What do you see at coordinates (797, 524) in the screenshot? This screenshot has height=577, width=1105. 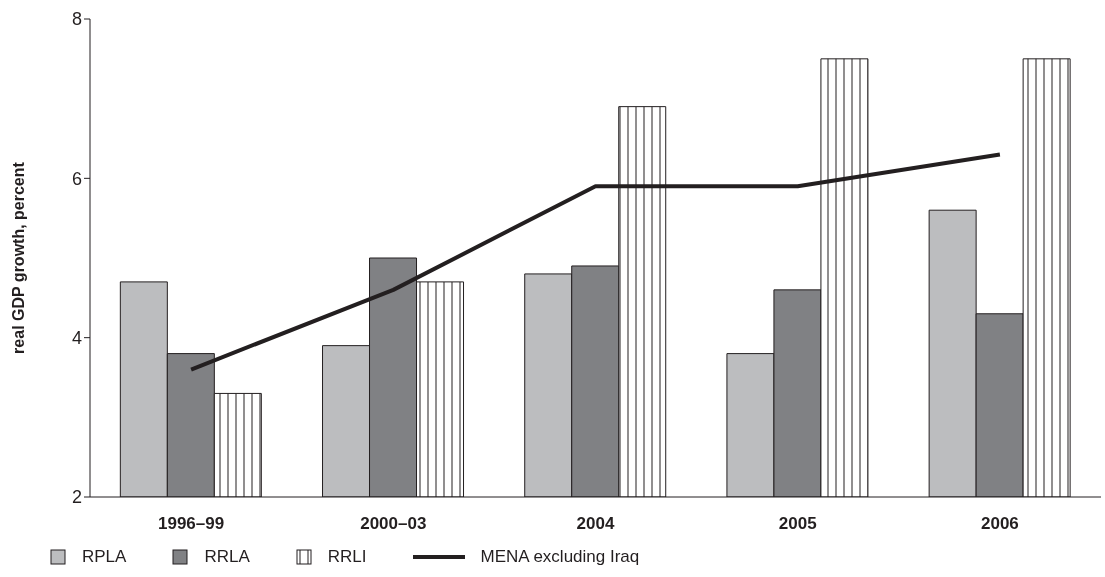 I see `x-tick-label: 2005` at bounding box center [797, 524].